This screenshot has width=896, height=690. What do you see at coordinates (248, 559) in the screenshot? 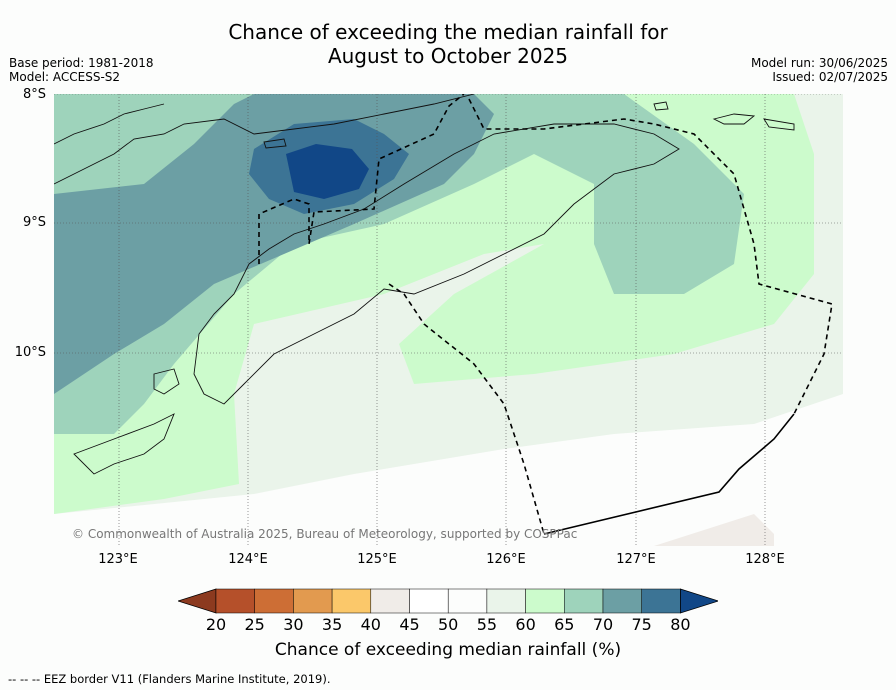
I see `lon-label-124e: 124°E` at bounding box center [248, 559].